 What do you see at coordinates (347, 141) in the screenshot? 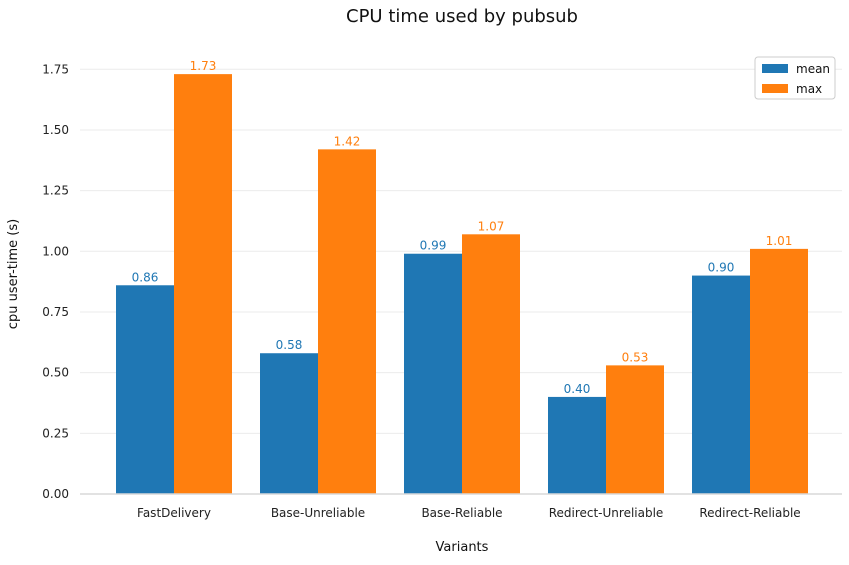
I see `data-label-max: 1.42` at bounding box center [347, 141].